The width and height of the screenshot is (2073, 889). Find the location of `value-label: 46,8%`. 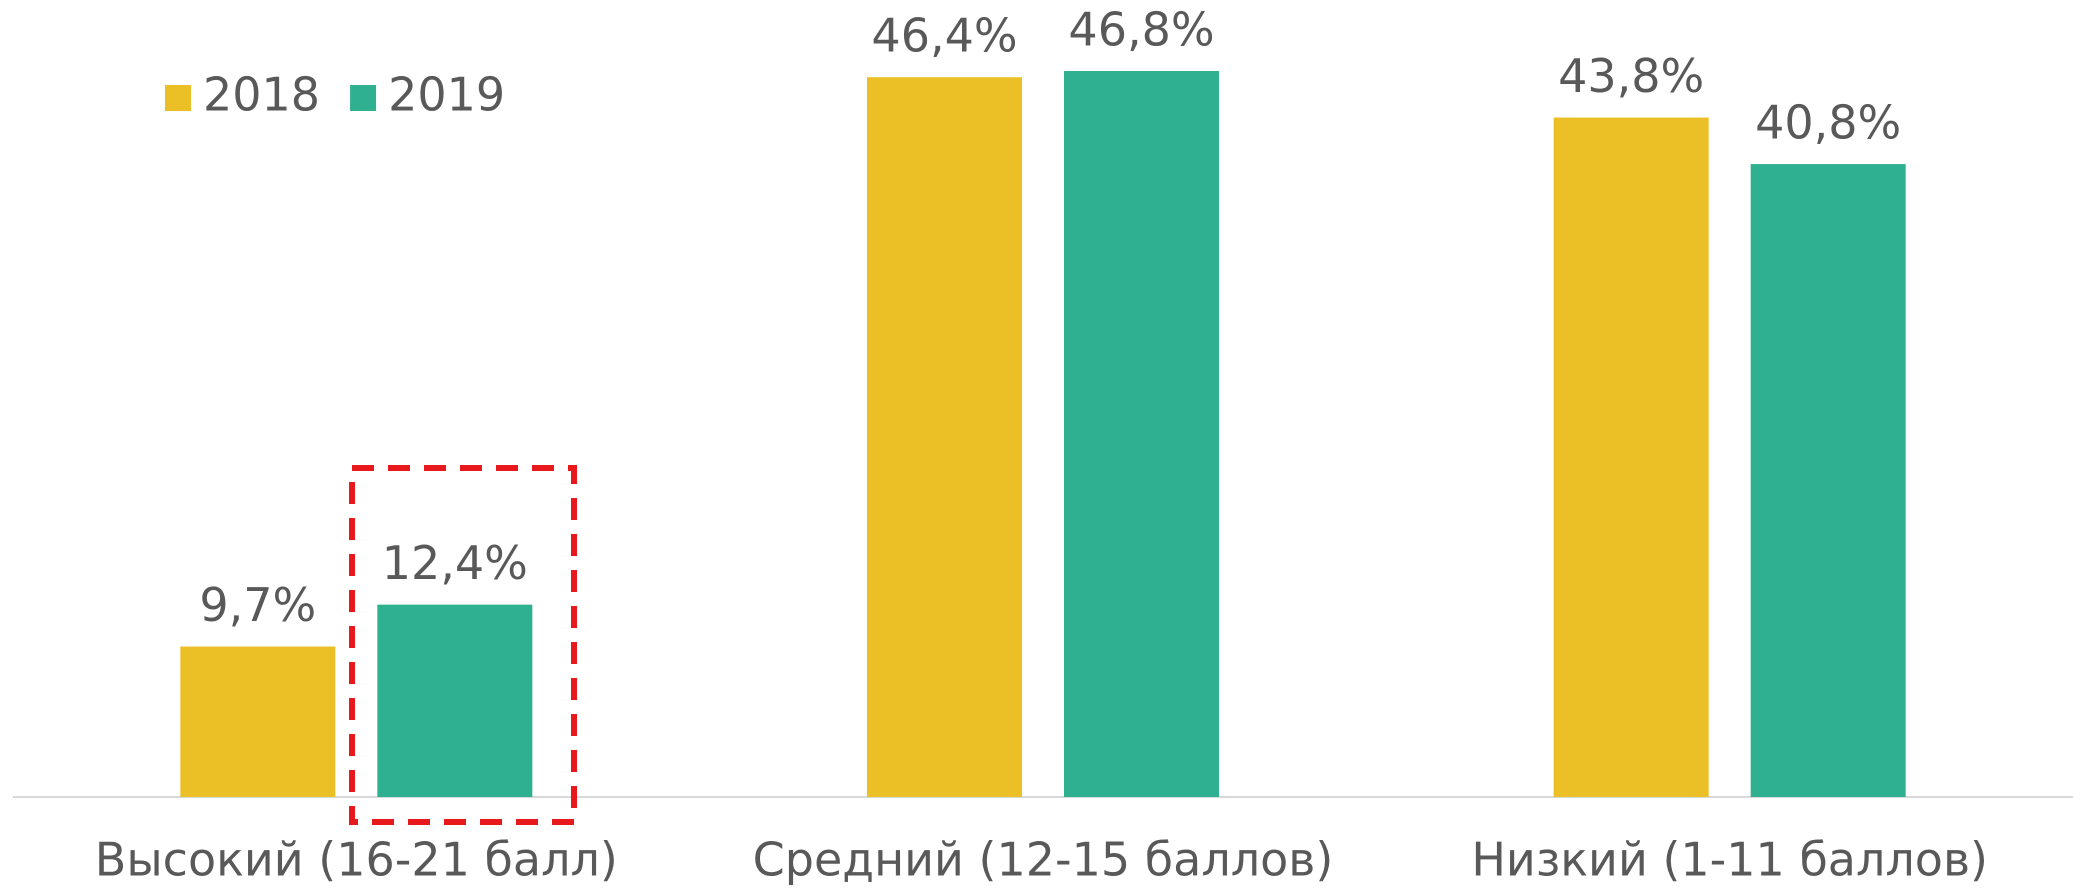

value-label: 46,8% is located at coordinates (1141, 30).